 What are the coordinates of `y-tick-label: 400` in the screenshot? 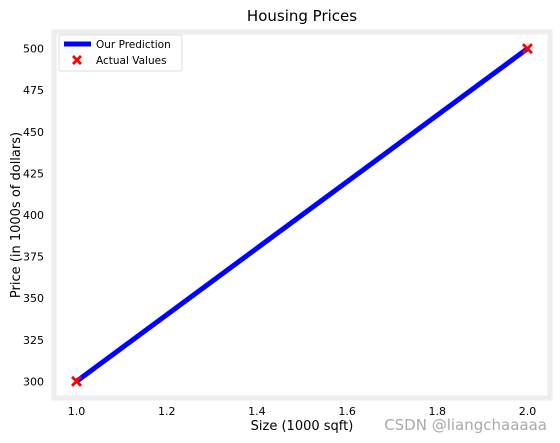 It's located at (33, 215).